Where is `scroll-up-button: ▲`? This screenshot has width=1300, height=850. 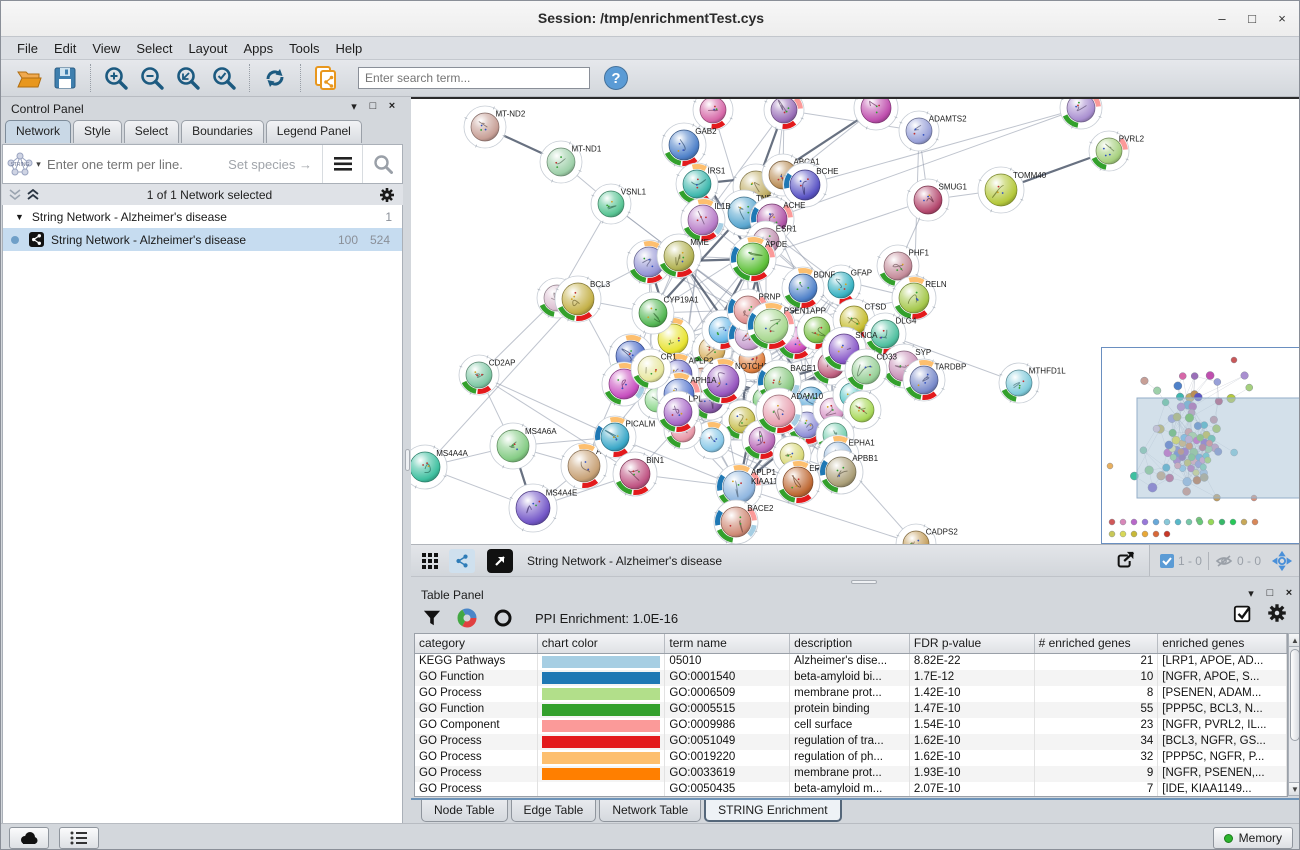
scroll-up-button: ▲ is located at coordinates (1294, 640).